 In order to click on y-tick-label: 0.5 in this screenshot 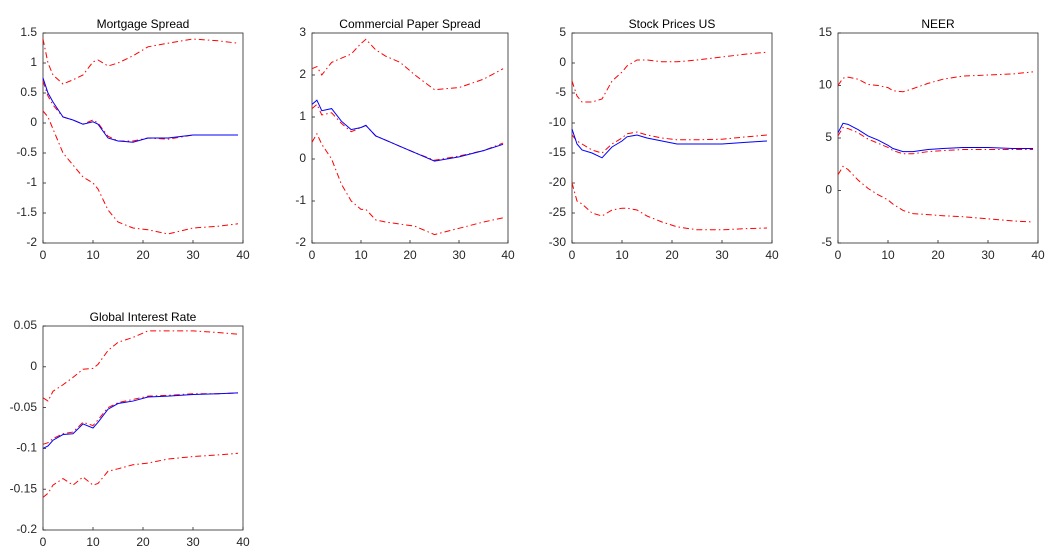, I will do `click(28, 92)`.